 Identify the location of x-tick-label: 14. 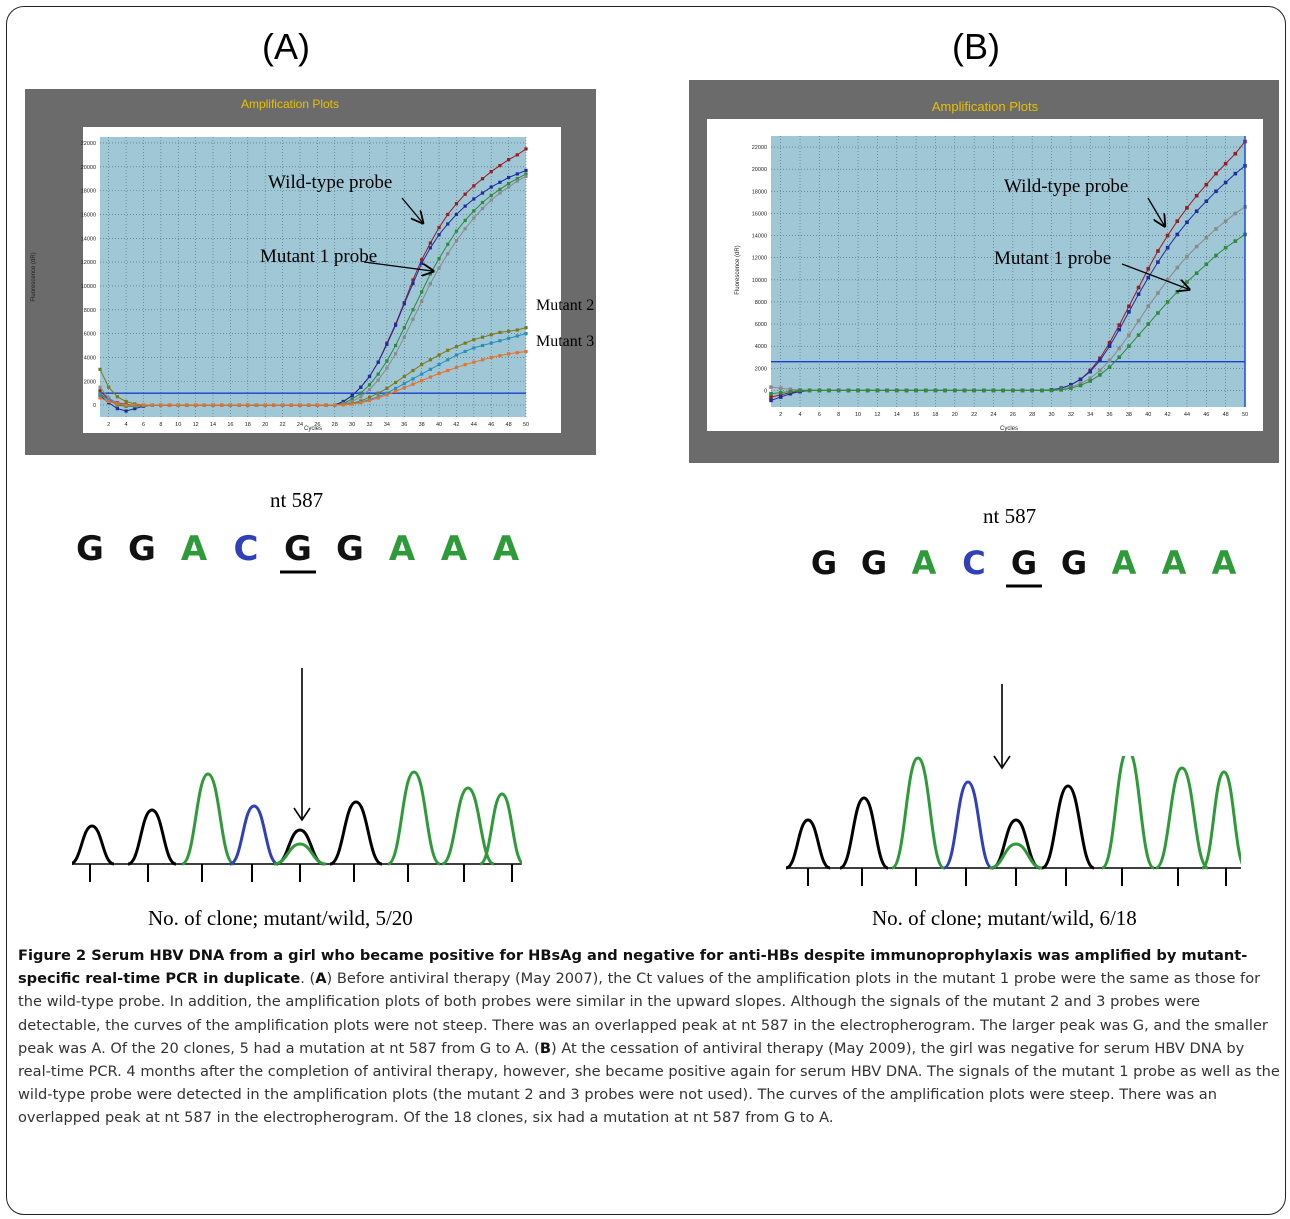
(897, 415).